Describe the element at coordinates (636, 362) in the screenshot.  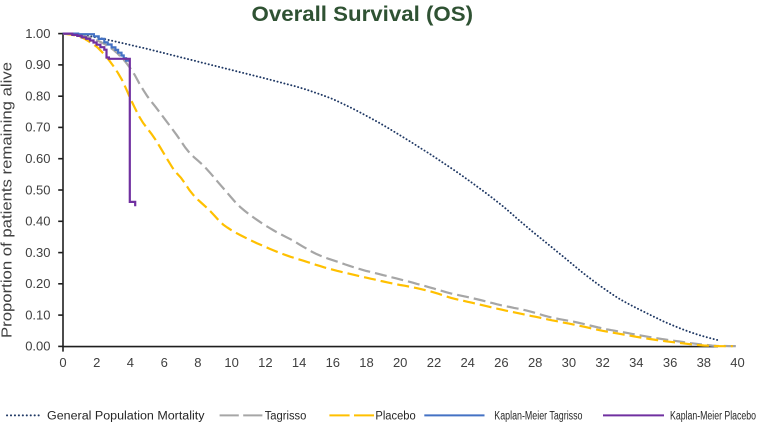
I see `svg-text: 34` at that location.